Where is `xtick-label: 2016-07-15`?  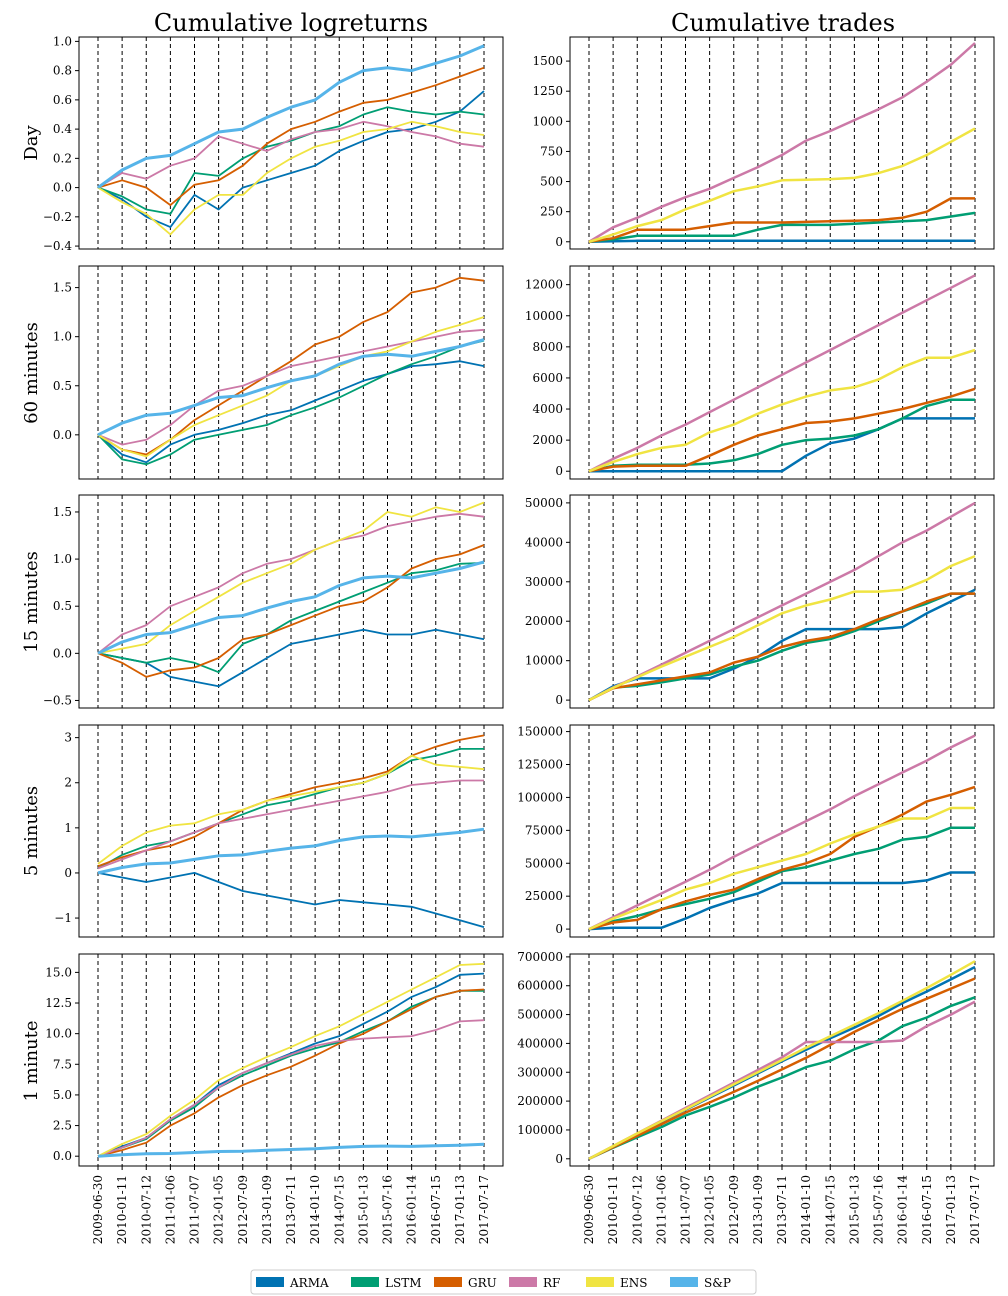
xtick-label: 2016-07-15 is located at coordinates (436, 1209).